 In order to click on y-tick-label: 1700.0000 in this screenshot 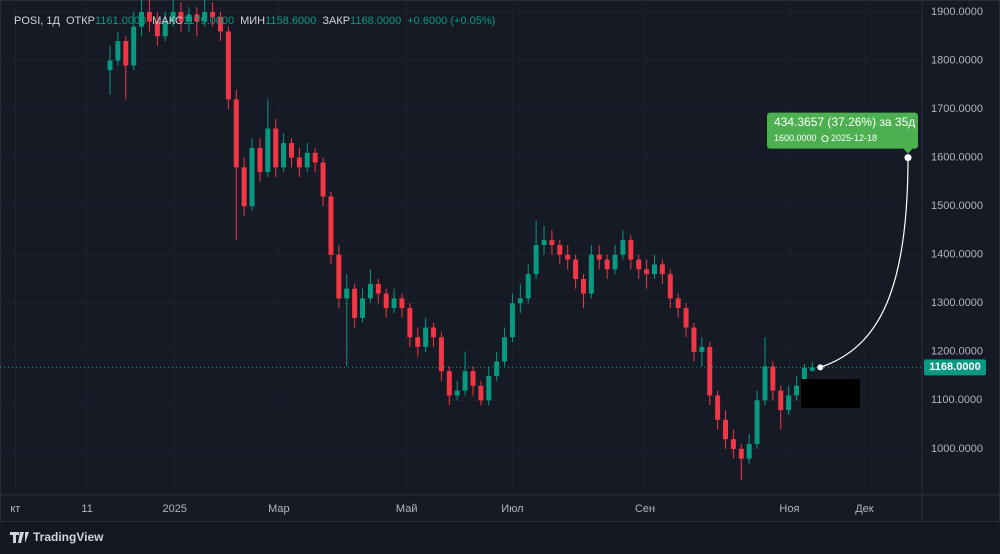, I will do `click(957, 109)`.